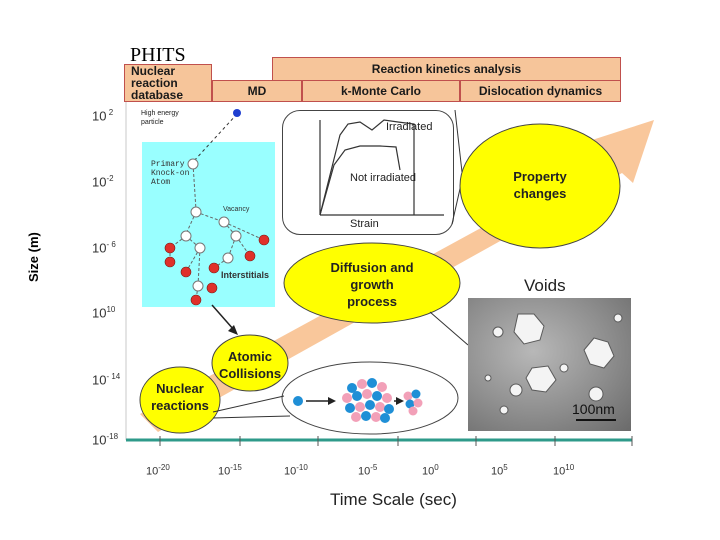 The width and height of the screenshot is (720, 540). I want to click on x-tick-3: 10⁻¹⁰, so click(296, 470).